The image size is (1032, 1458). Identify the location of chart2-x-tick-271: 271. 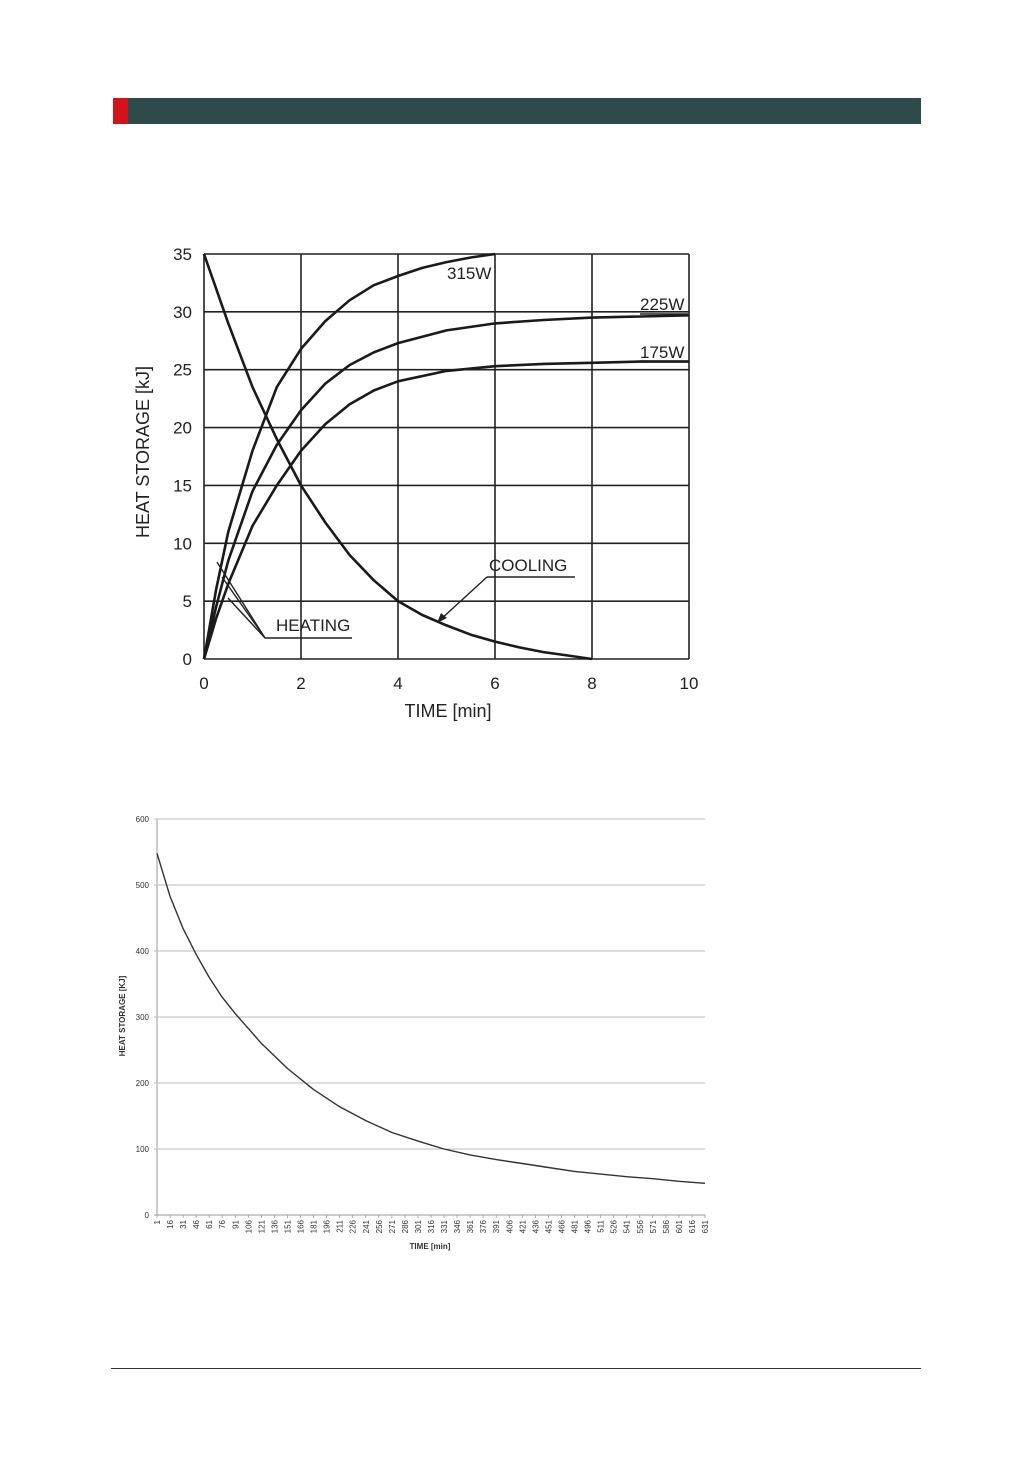
(392, 1226).